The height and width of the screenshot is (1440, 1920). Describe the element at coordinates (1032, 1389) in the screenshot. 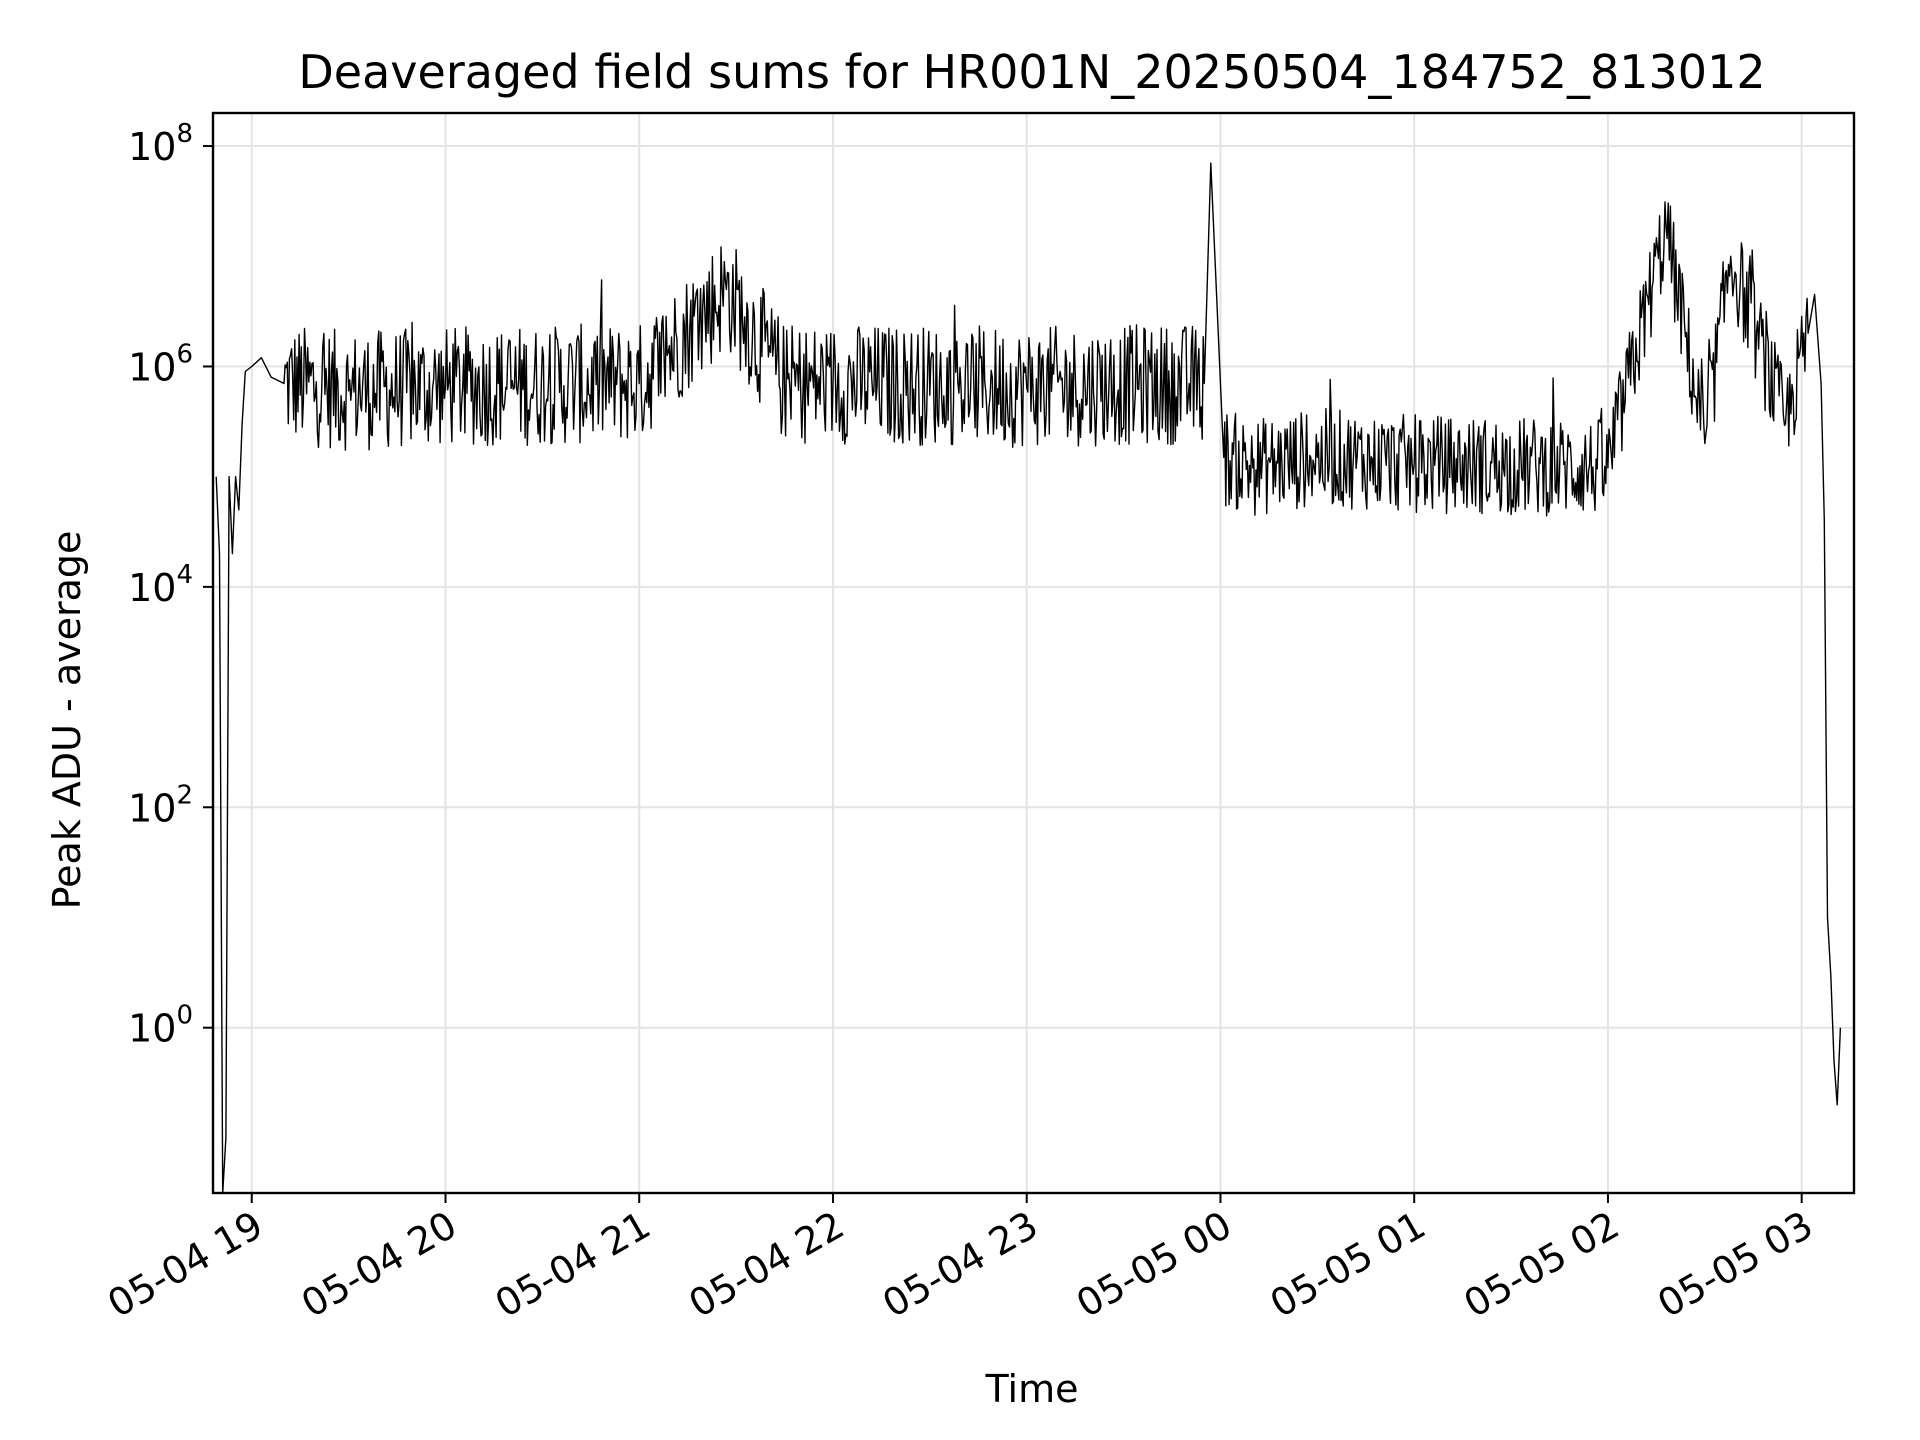

I see `x-axis-label: Time` at that location.